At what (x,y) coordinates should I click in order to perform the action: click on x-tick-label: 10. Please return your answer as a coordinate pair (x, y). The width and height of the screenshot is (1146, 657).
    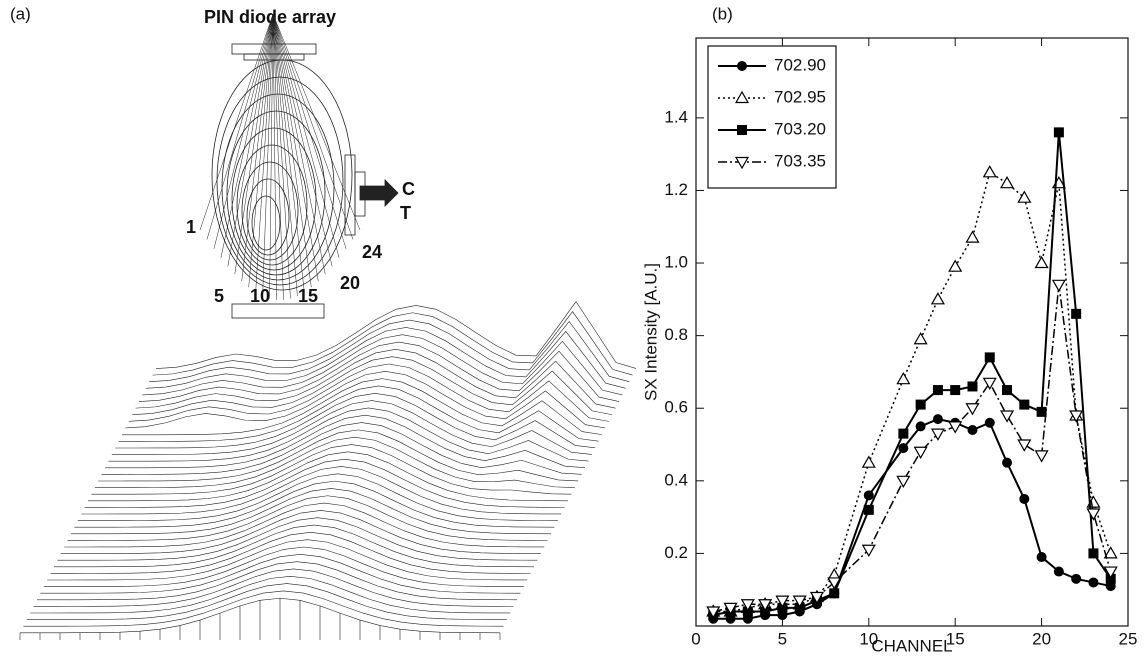
    Looking at the image, I should click on (868, 638).